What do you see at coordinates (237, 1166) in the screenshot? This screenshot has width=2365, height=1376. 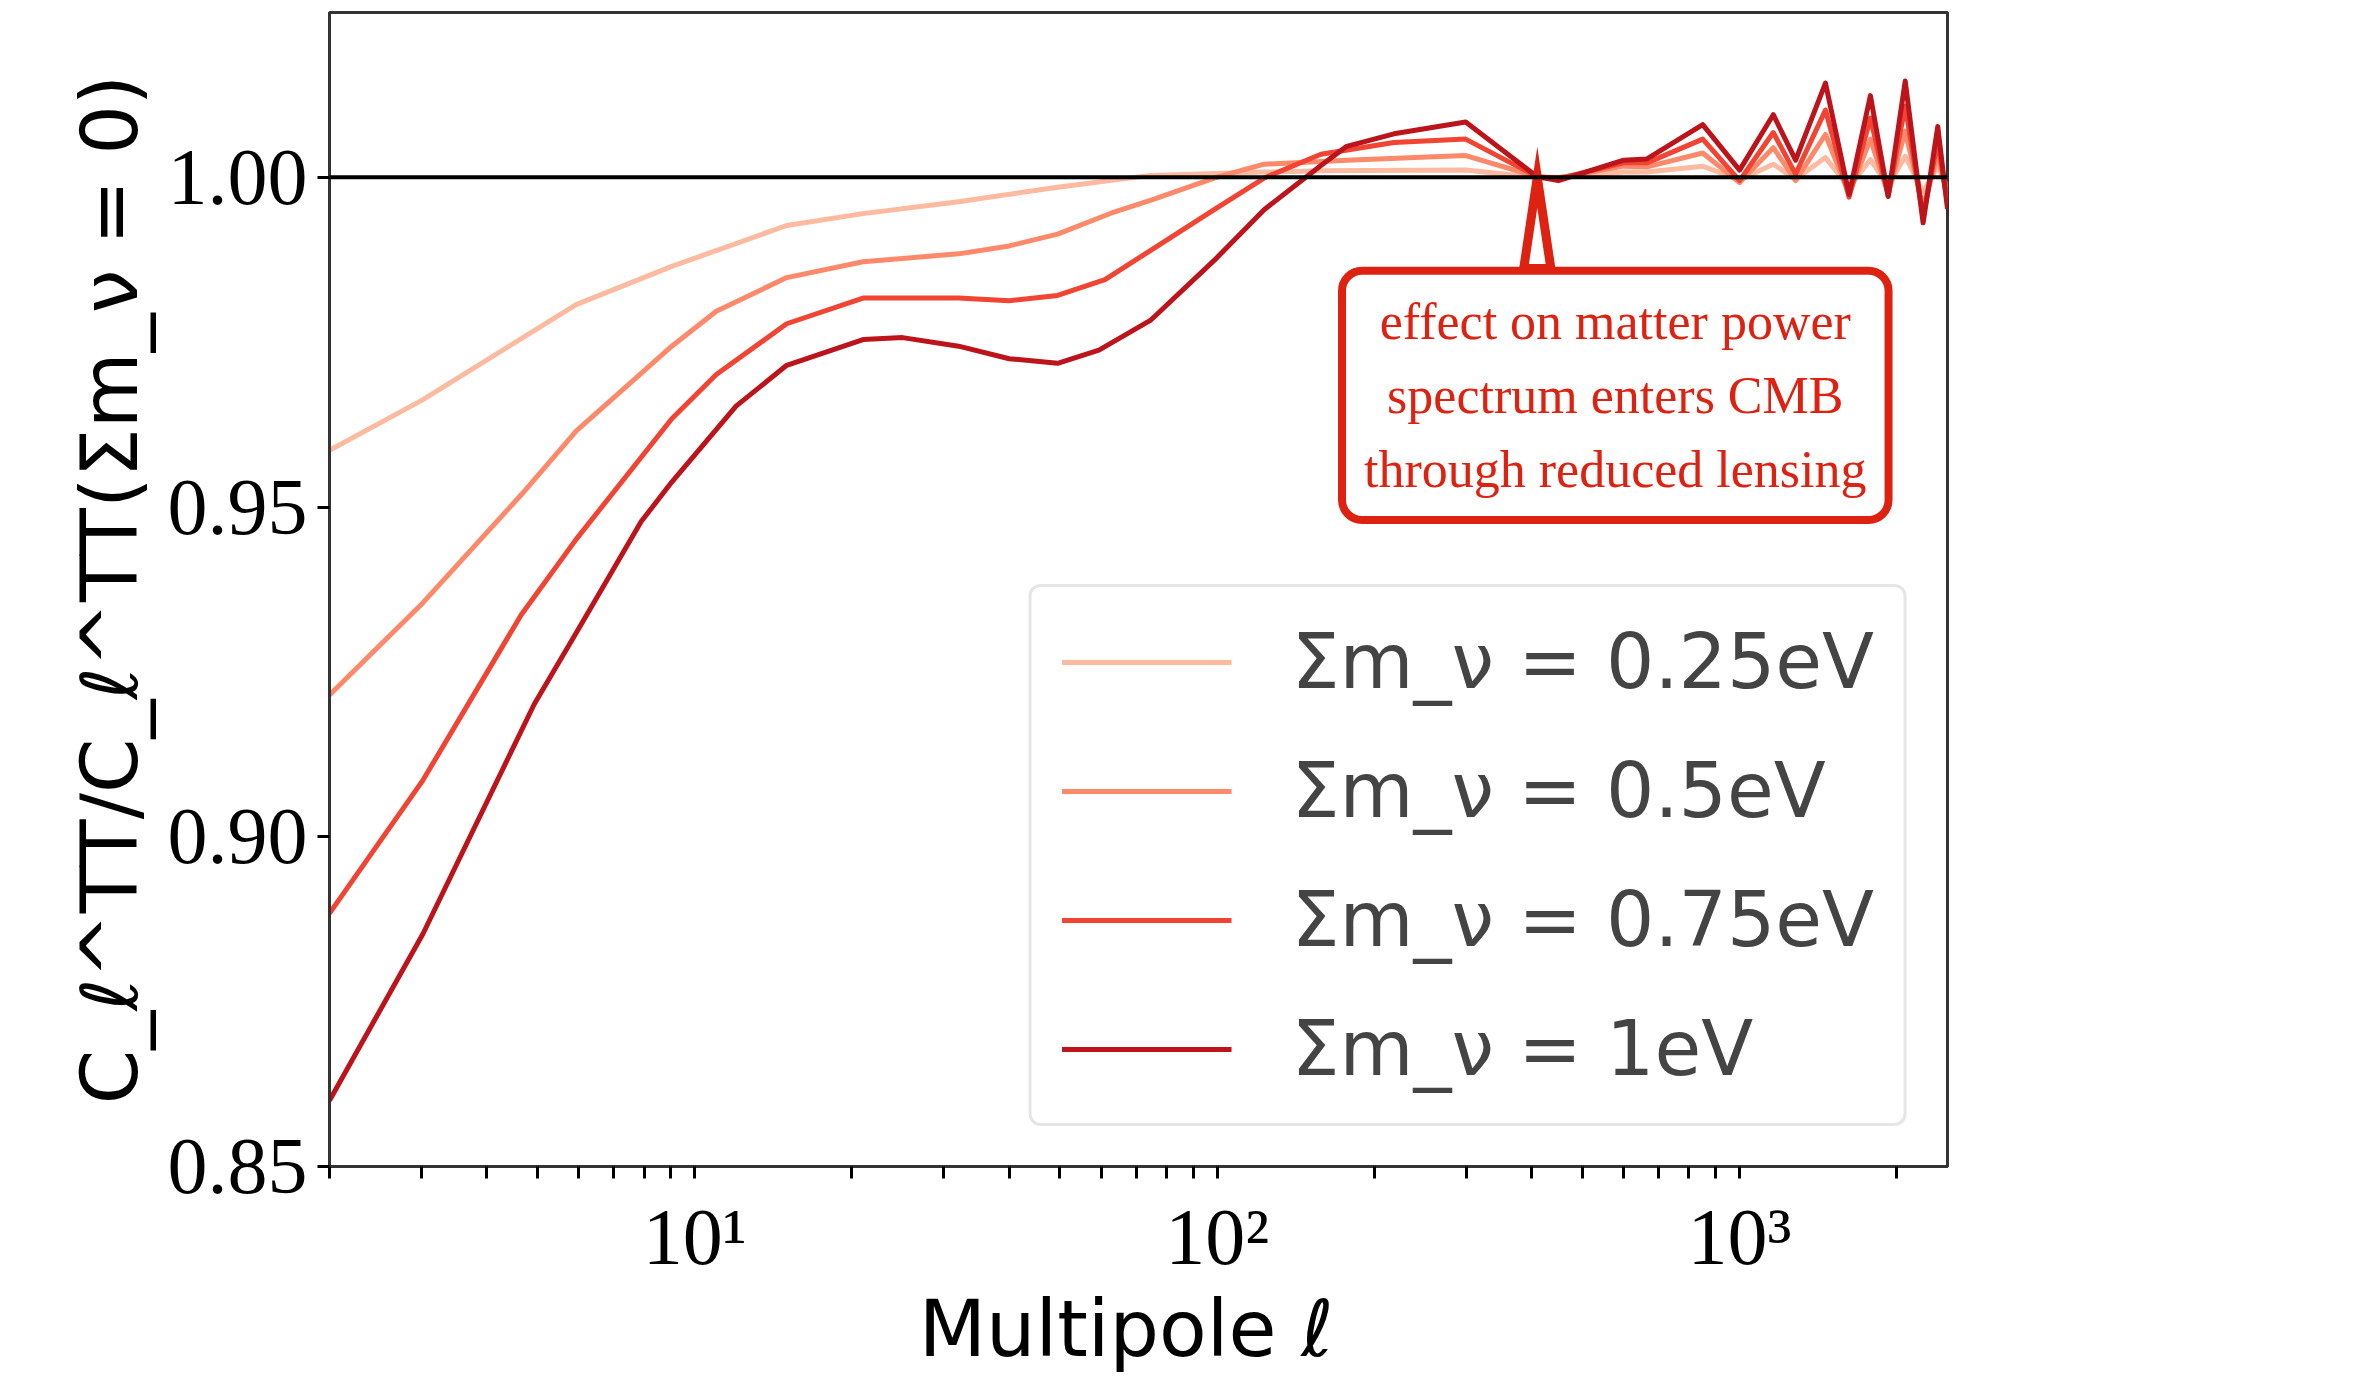 I see `y-tick-label: 0.85` at bounding box center [237, 1166].